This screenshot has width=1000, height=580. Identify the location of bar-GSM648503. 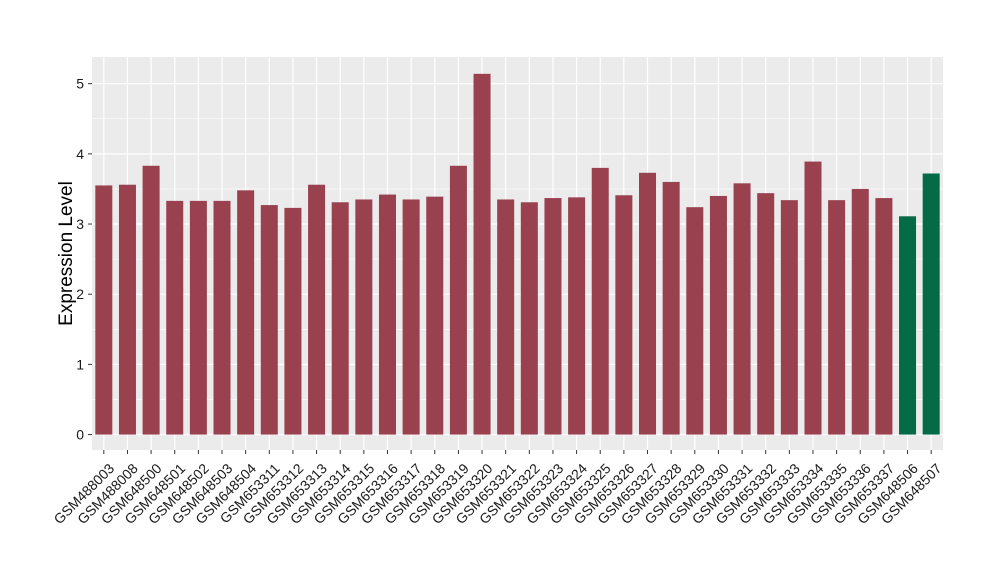
(222, 317).